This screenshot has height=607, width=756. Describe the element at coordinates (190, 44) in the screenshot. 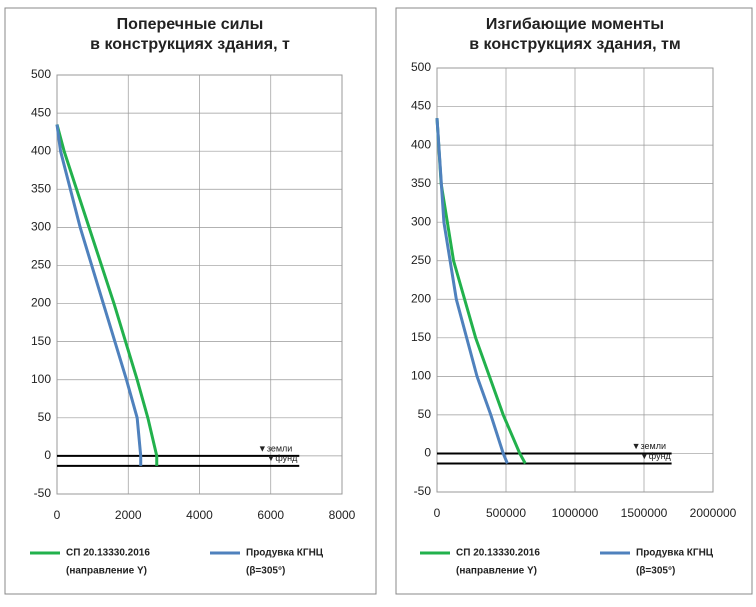

I see `chart-title: в конструкциях здания, т` at that location.